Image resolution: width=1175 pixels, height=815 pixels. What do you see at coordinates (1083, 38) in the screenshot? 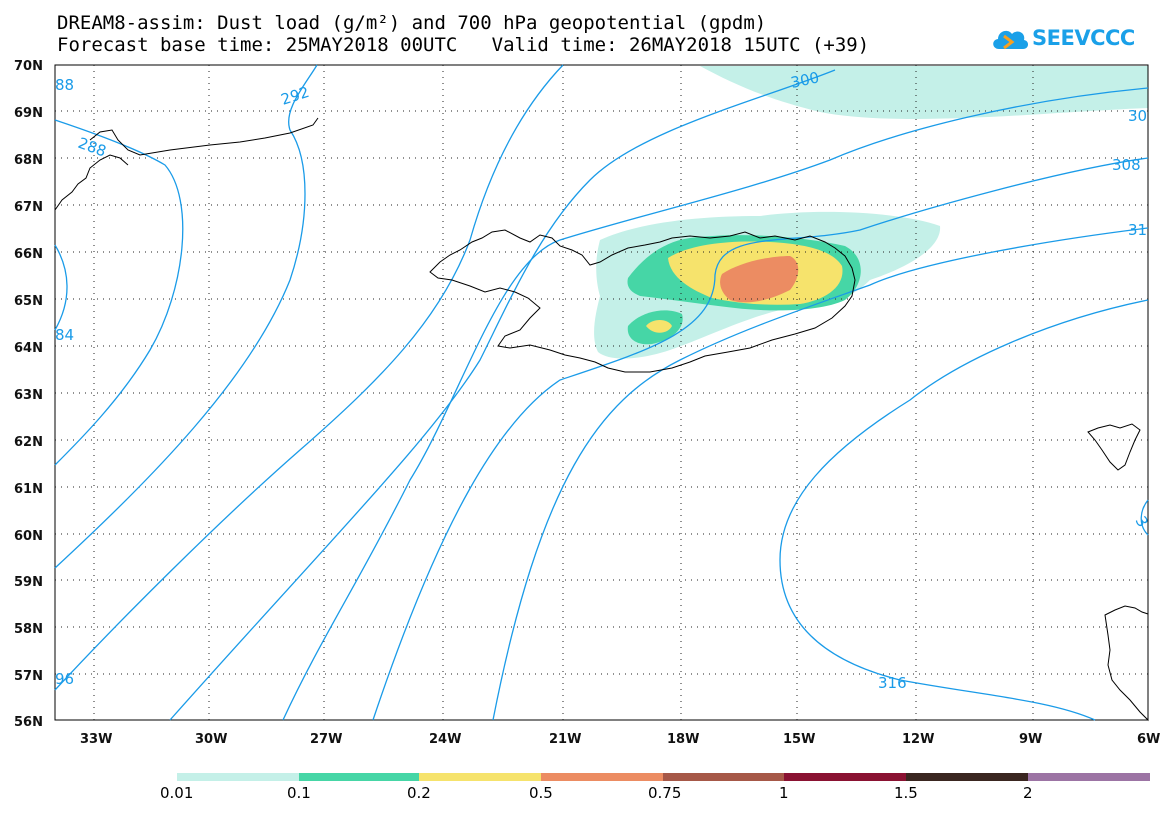
I see `logo-text: SEEVCCC` at bounding box center [1083, 38].